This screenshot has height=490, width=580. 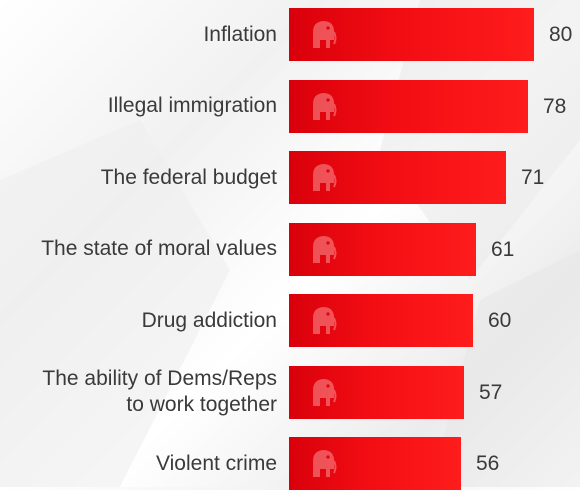 I want to click on category-label-line: Violent crime, so click(x=216, y=463).